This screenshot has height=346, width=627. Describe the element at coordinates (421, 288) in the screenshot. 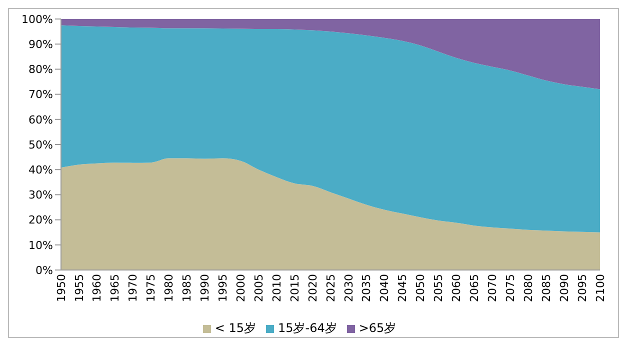

I see `x-tick-label: 2050` at that location.